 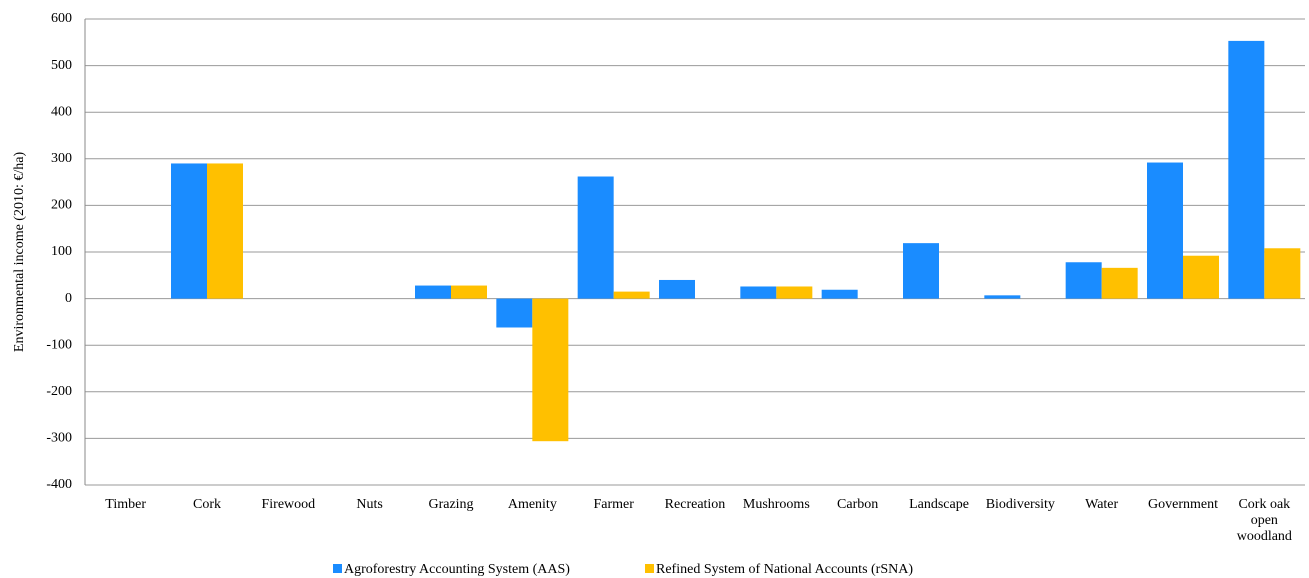 What do you see at coordinates (695, 504) in the screenshot?
I see `x-tick-label: Recreation` at bounding box center [695, 504].